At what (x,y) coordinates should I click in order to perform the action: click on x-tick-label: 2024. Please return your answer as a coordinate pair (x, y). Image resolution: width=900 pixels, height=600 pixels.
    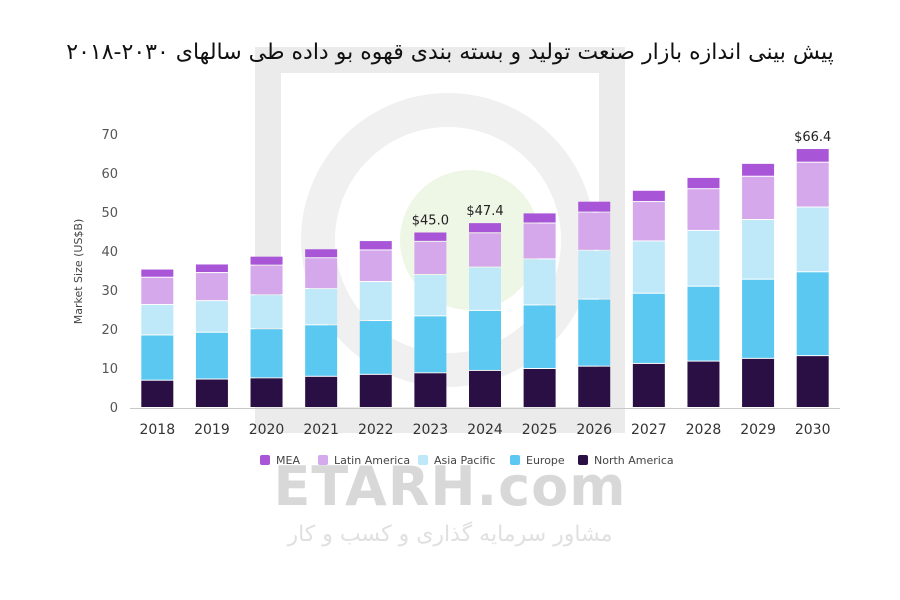
    Looking at the image, I should click on (485, 430).